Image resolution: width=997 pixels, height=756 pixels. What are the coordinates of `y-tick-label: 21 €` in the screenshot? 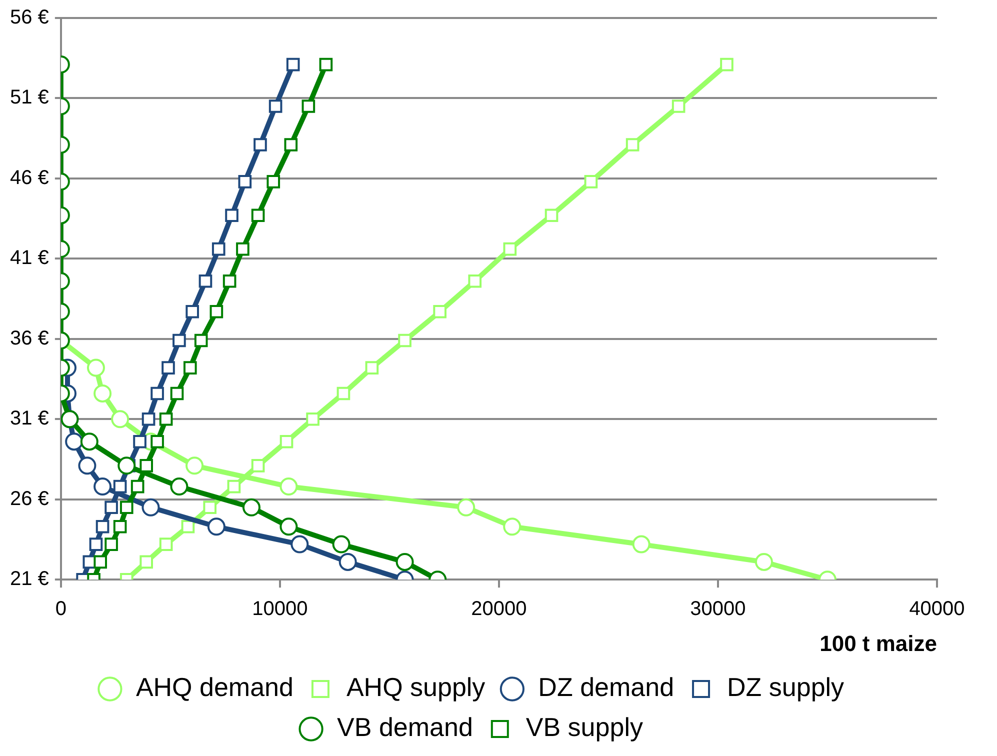 It's located at (29, 579).